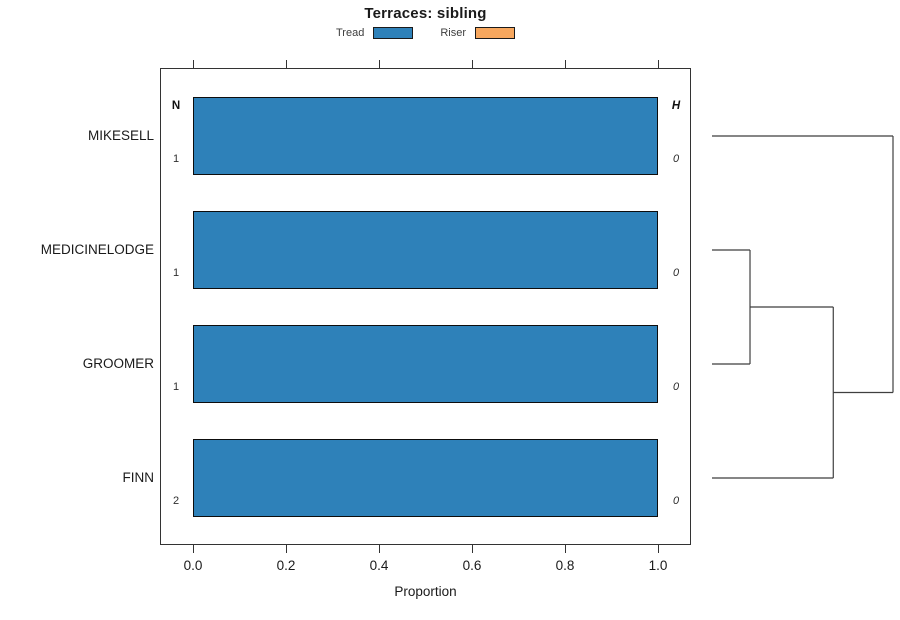 Image resolution: width=900 pixels, height=620 pixels. Describe the element at coordinates (425, 33) in the screenshot. I see `legend: Tread Riser` at that location.